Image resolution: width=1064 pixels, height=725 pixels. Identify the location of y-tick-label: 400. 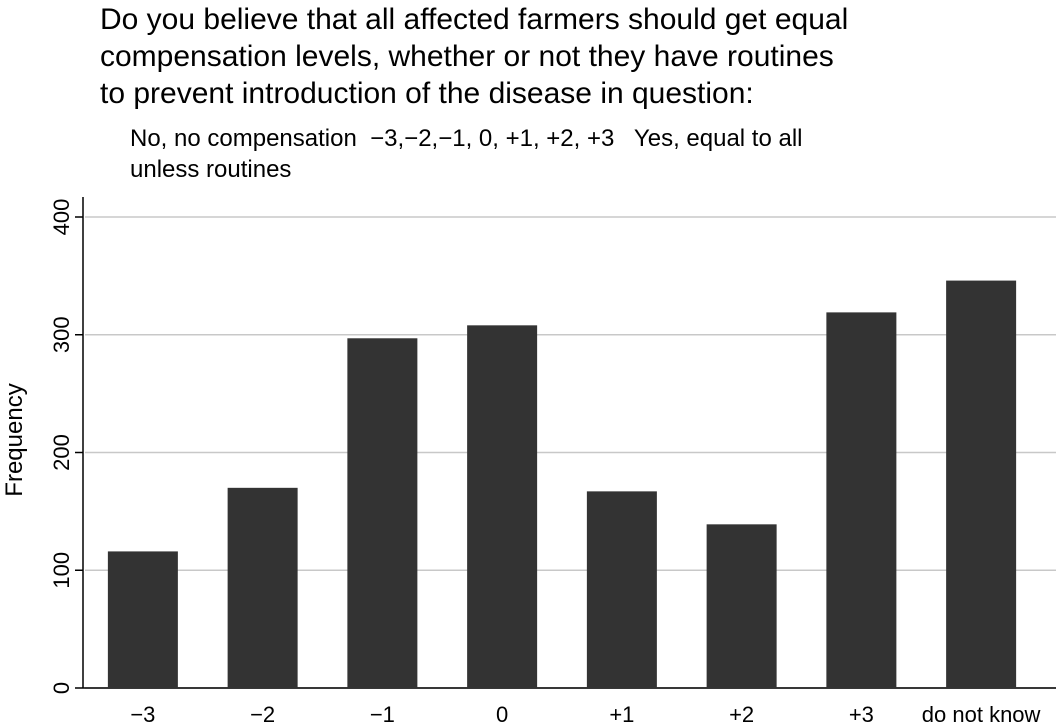
(61, 217).